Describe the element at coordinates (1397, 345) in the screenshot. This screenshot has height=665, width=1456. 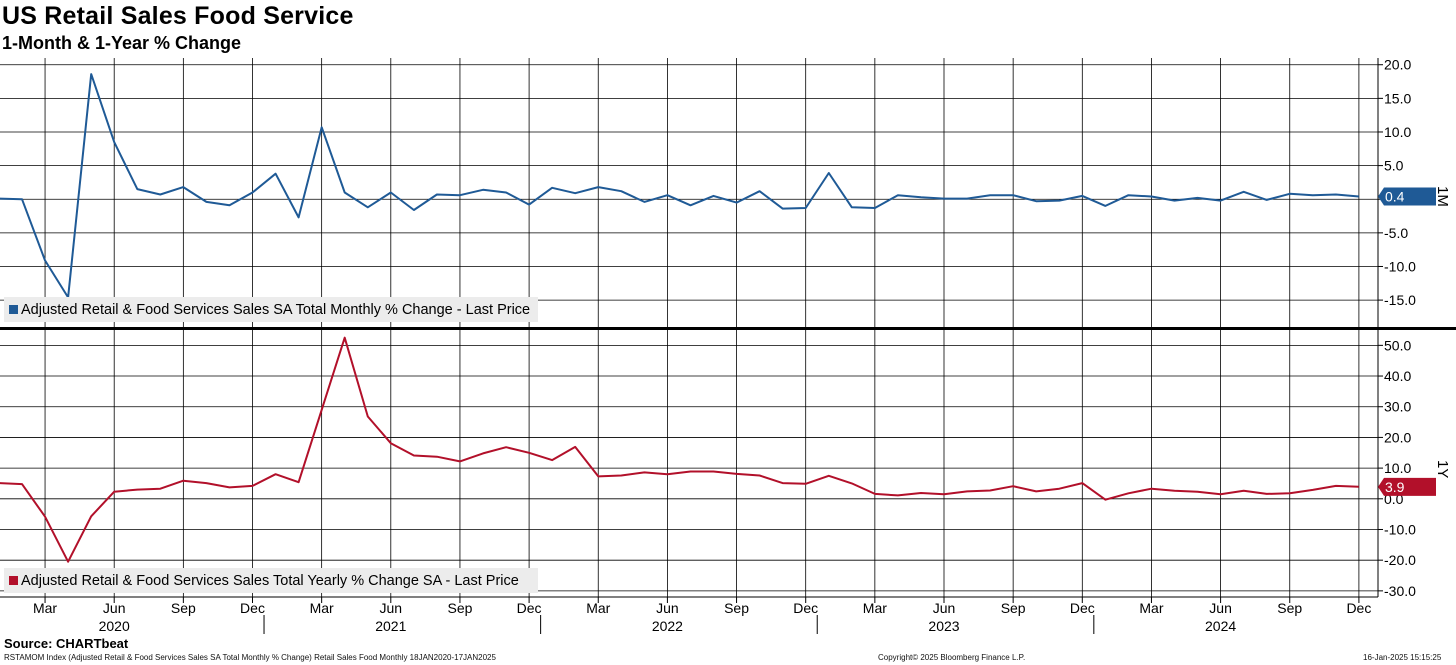
I see `y-tick-label: 50.0` at that location.